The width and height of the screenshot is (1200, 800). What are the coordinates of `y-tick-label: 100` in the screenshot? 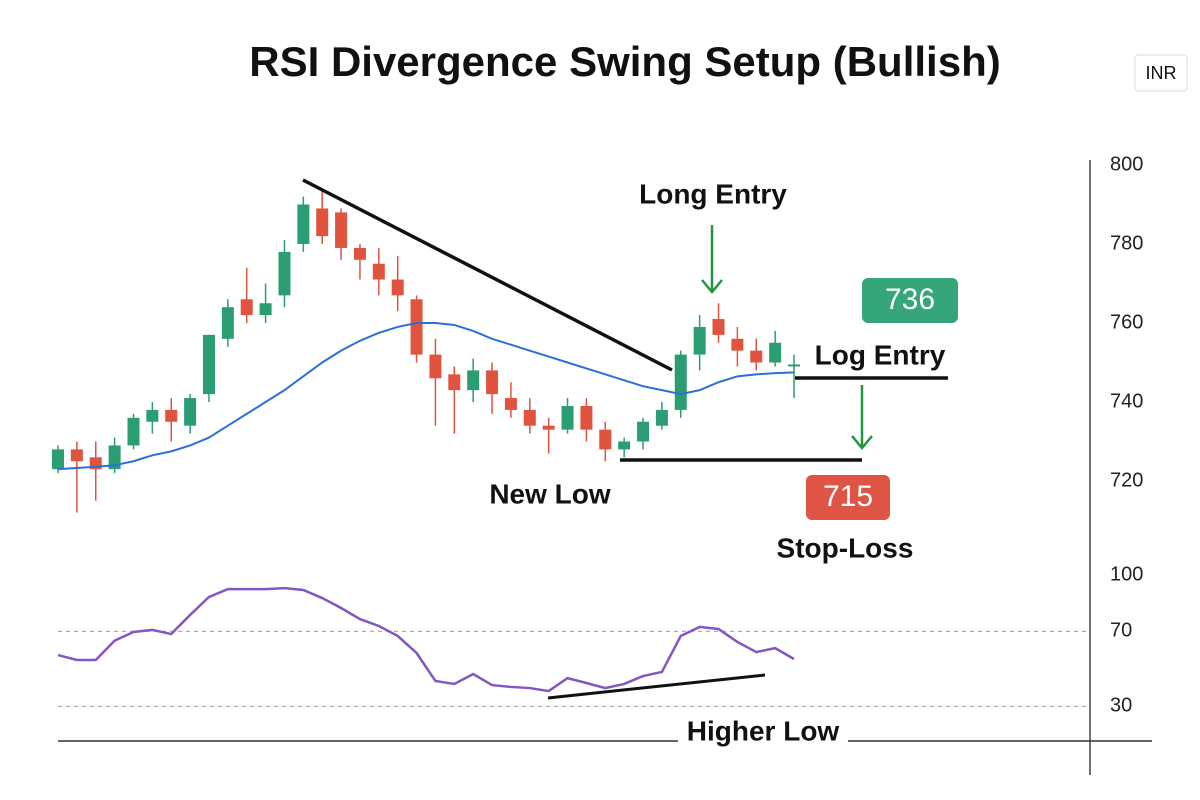 It's located at (1126, 574).